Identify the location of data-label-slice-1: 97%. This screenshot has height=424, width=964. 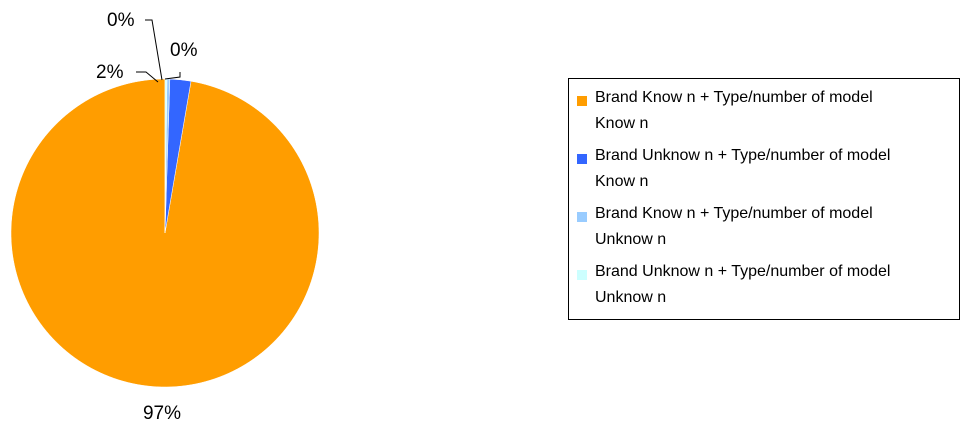
(162, 413).